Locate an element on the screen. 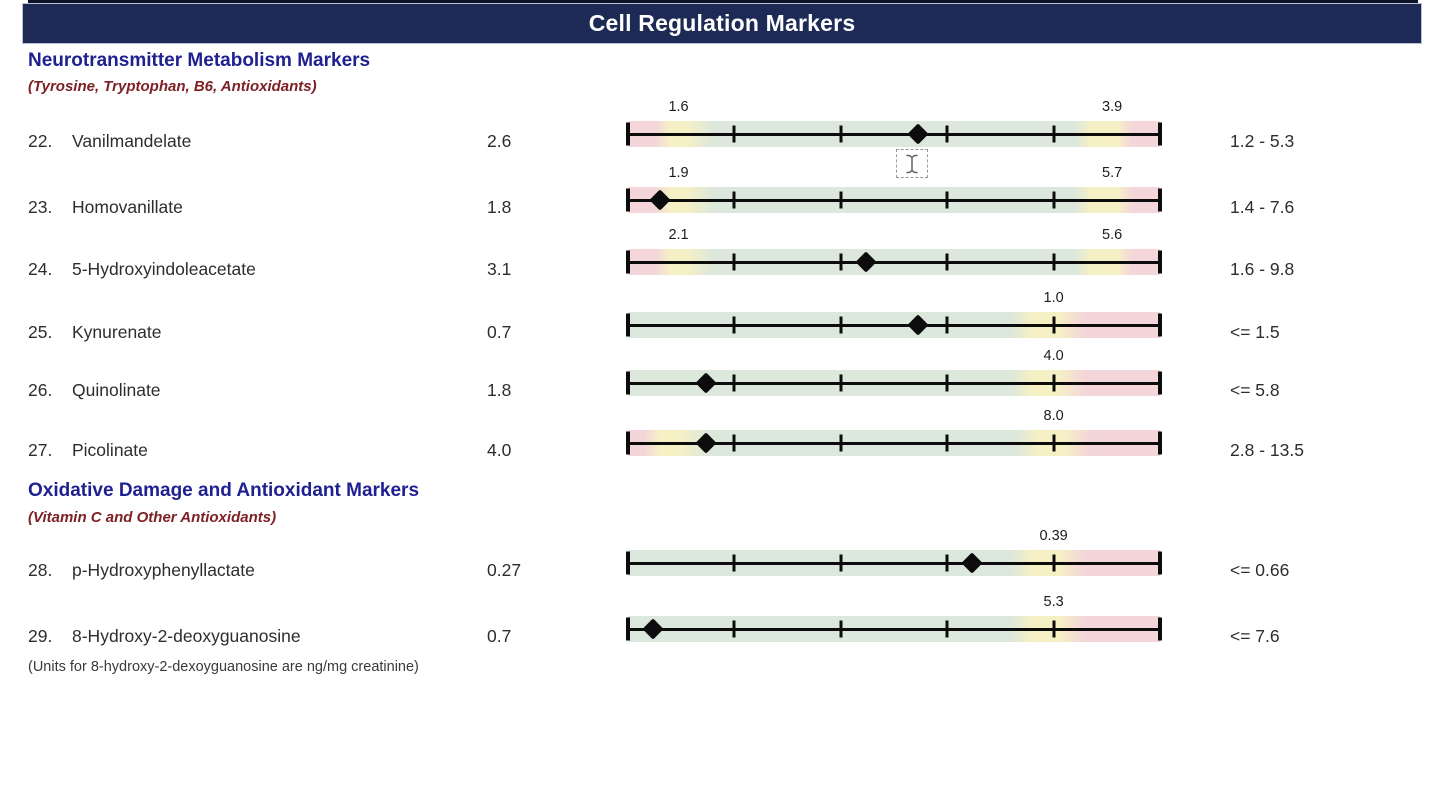 The image size is (1453, 794). reference-limit-label: 5.6 is located at coordinates (1112, 235).